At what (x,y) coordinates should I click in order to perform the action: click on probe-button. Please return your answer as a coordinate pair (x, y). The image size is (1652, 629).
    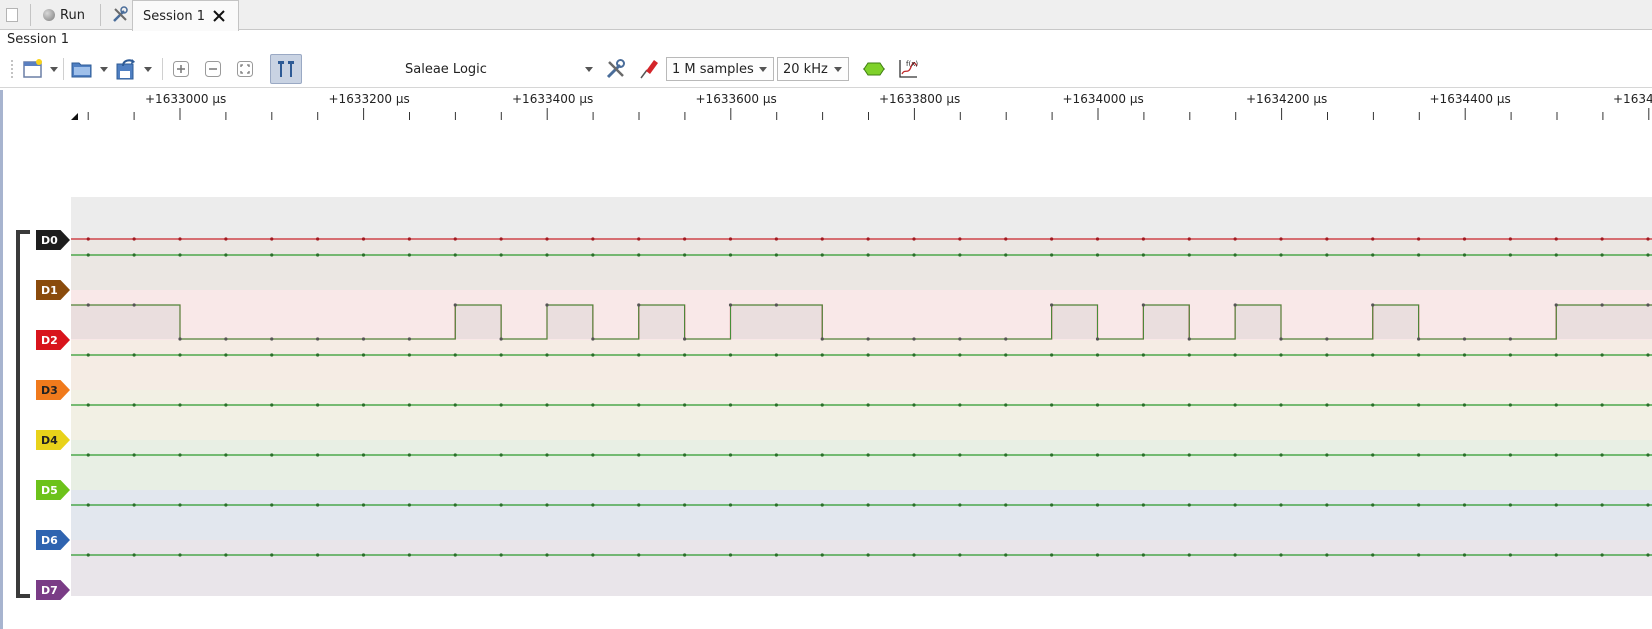
    Looking at the image, I should click on (649, 69).